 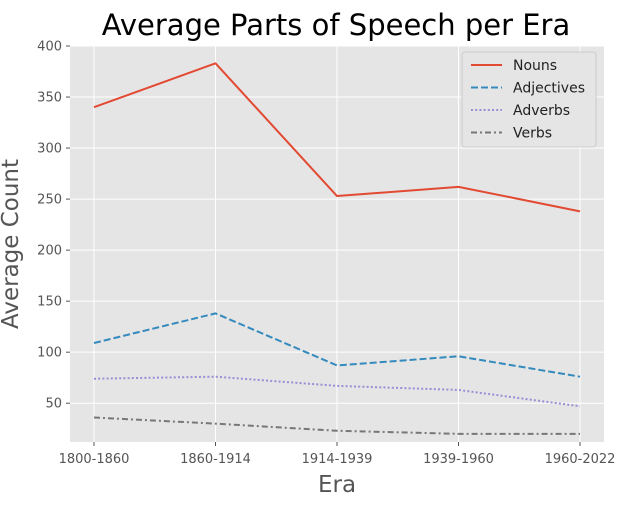 What do you see at coordinates (580, 459) in the screenshot?
I see `x-tick-label: 1960-2022` at bounding box center [580, 459].